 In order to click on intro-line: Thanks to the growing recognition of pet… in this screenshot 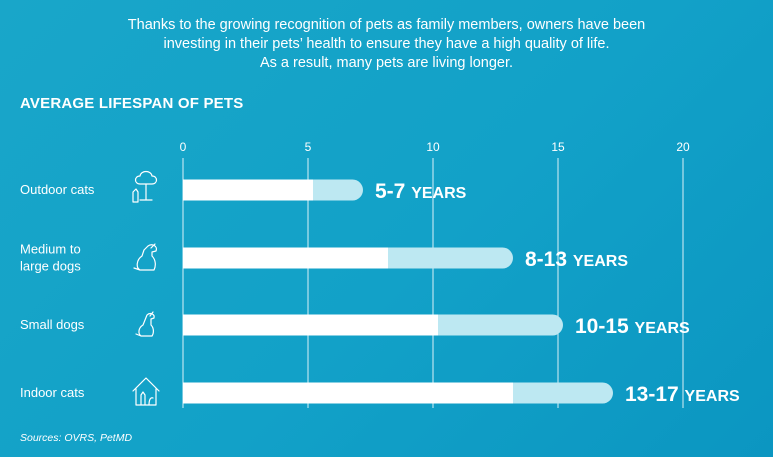, I will do `click(386, 25)`.